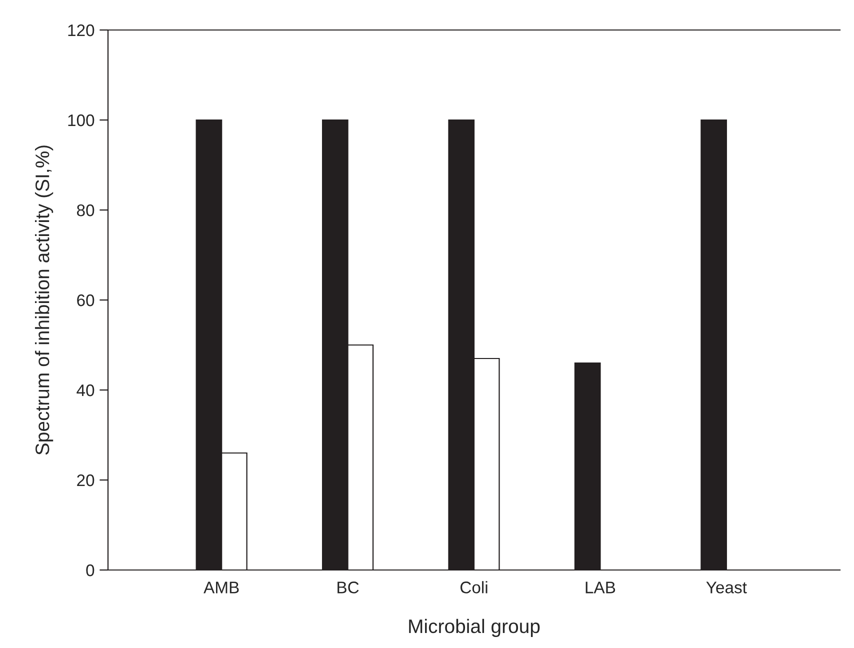  Describe the element at coordinates (90, 570) in the screenshot. I see `y-tick-label: 0` at that location.